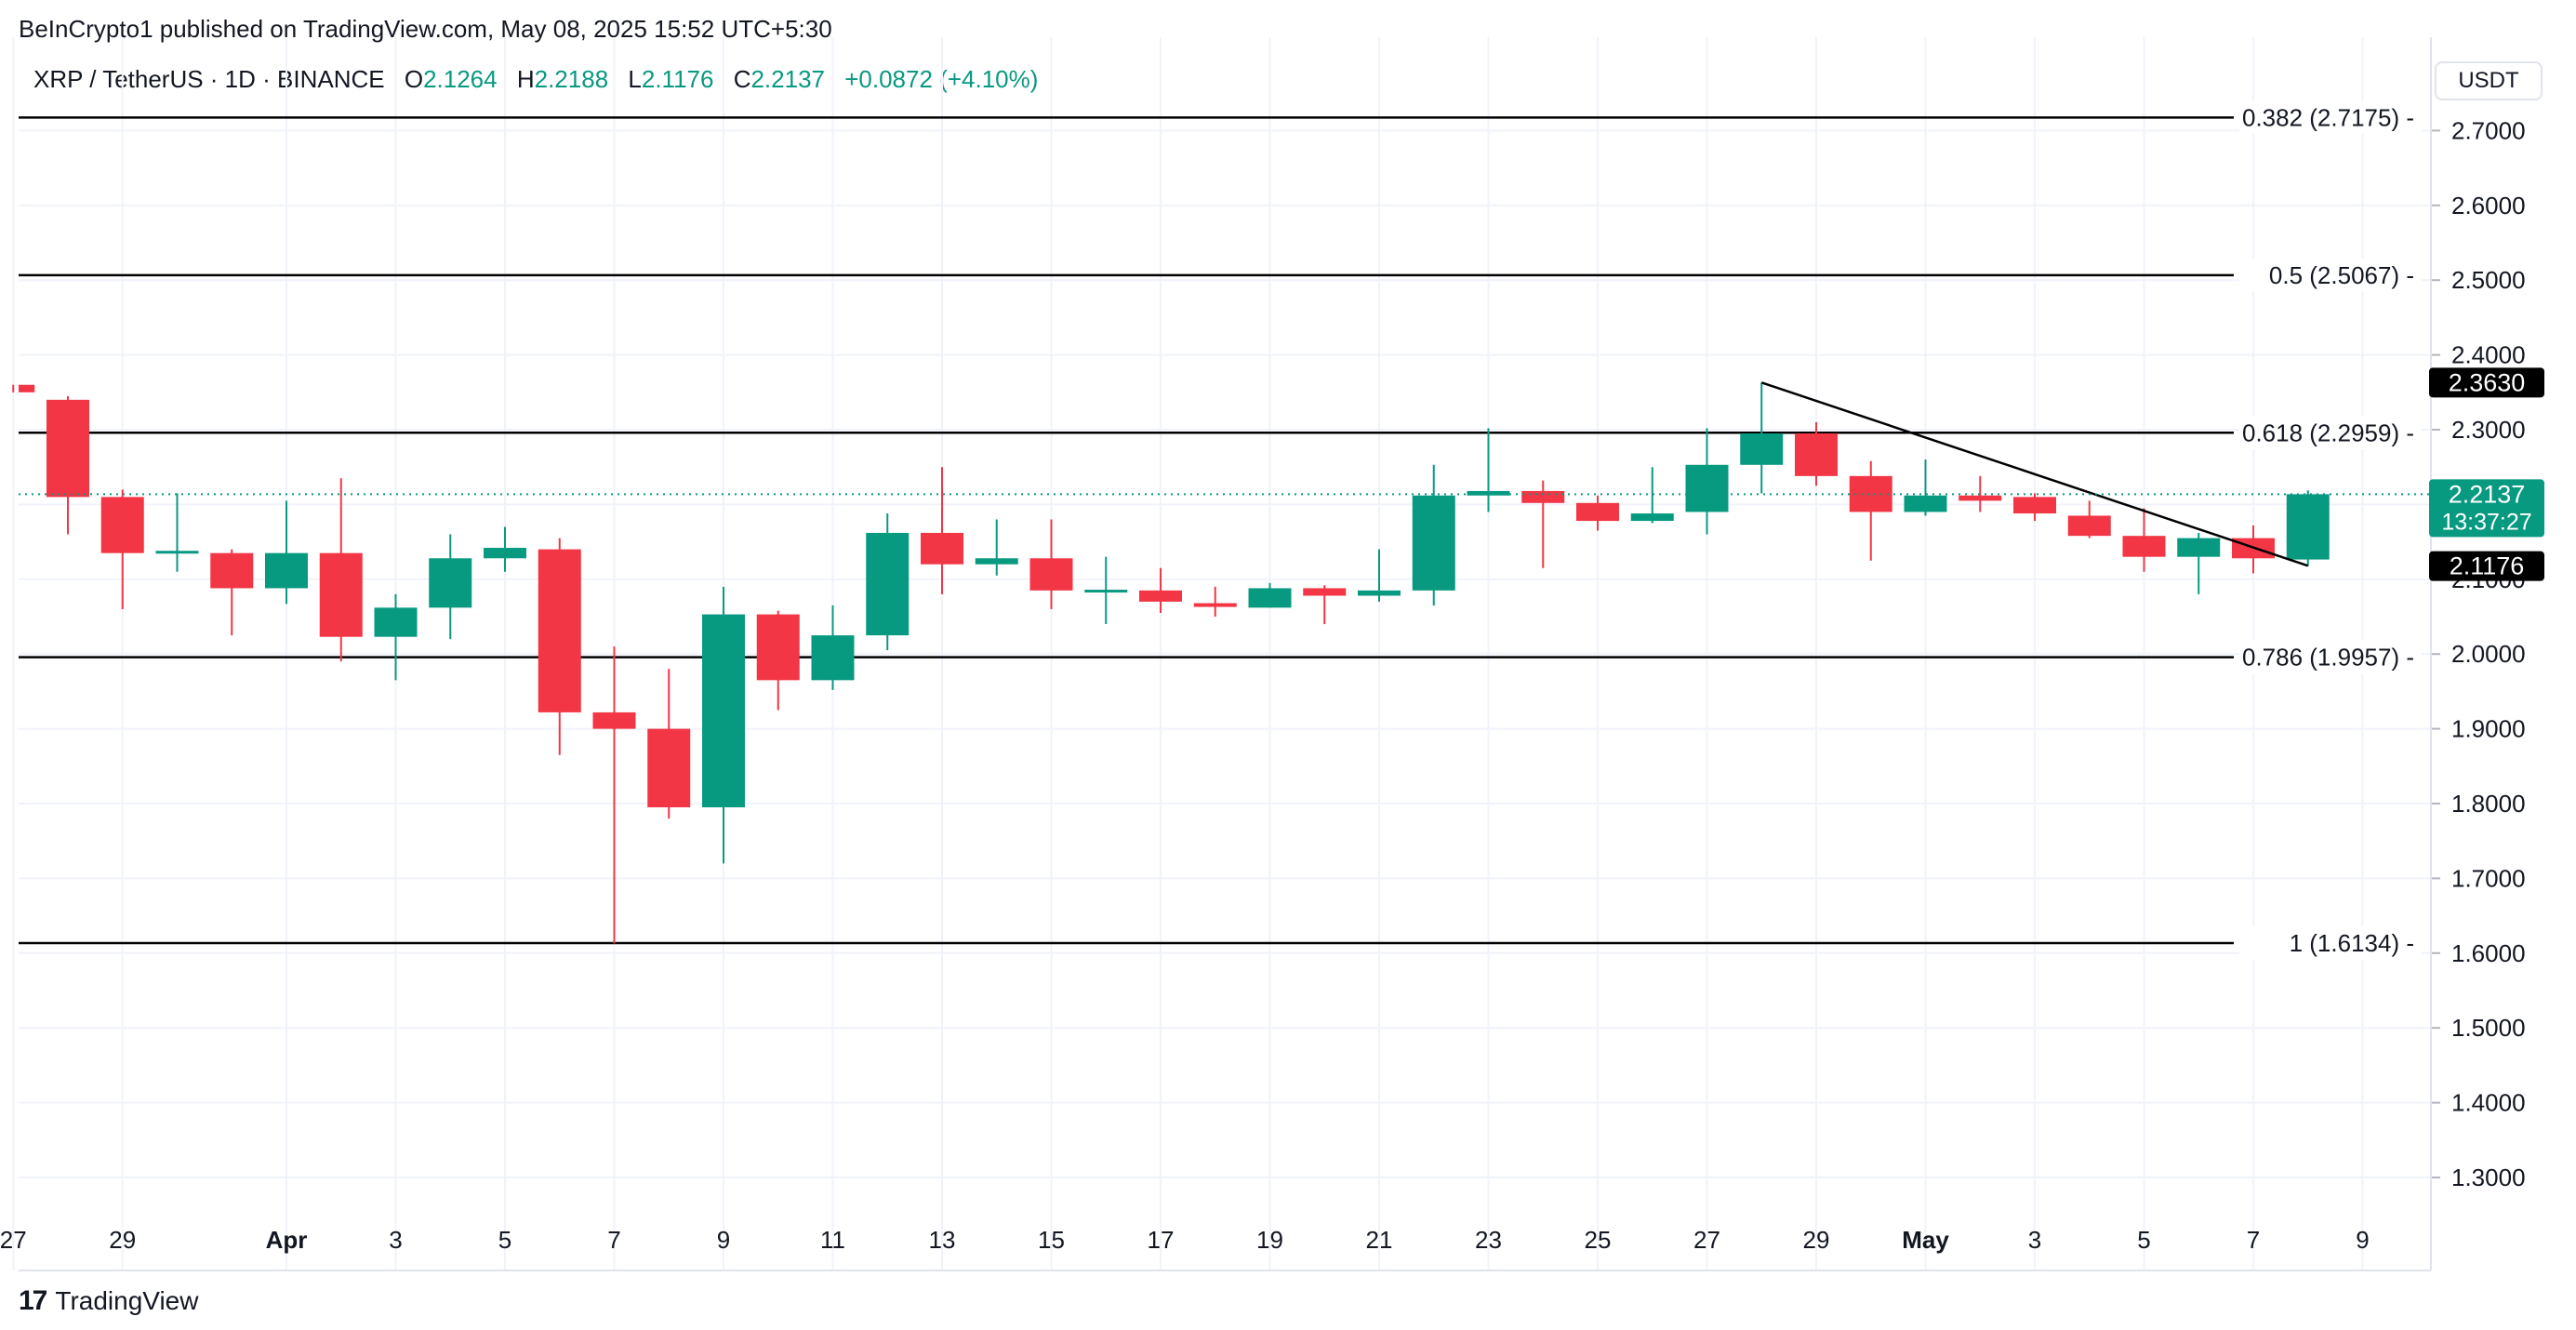  I want to click on y-tick-label: 2.0000, so click(2488, 654).